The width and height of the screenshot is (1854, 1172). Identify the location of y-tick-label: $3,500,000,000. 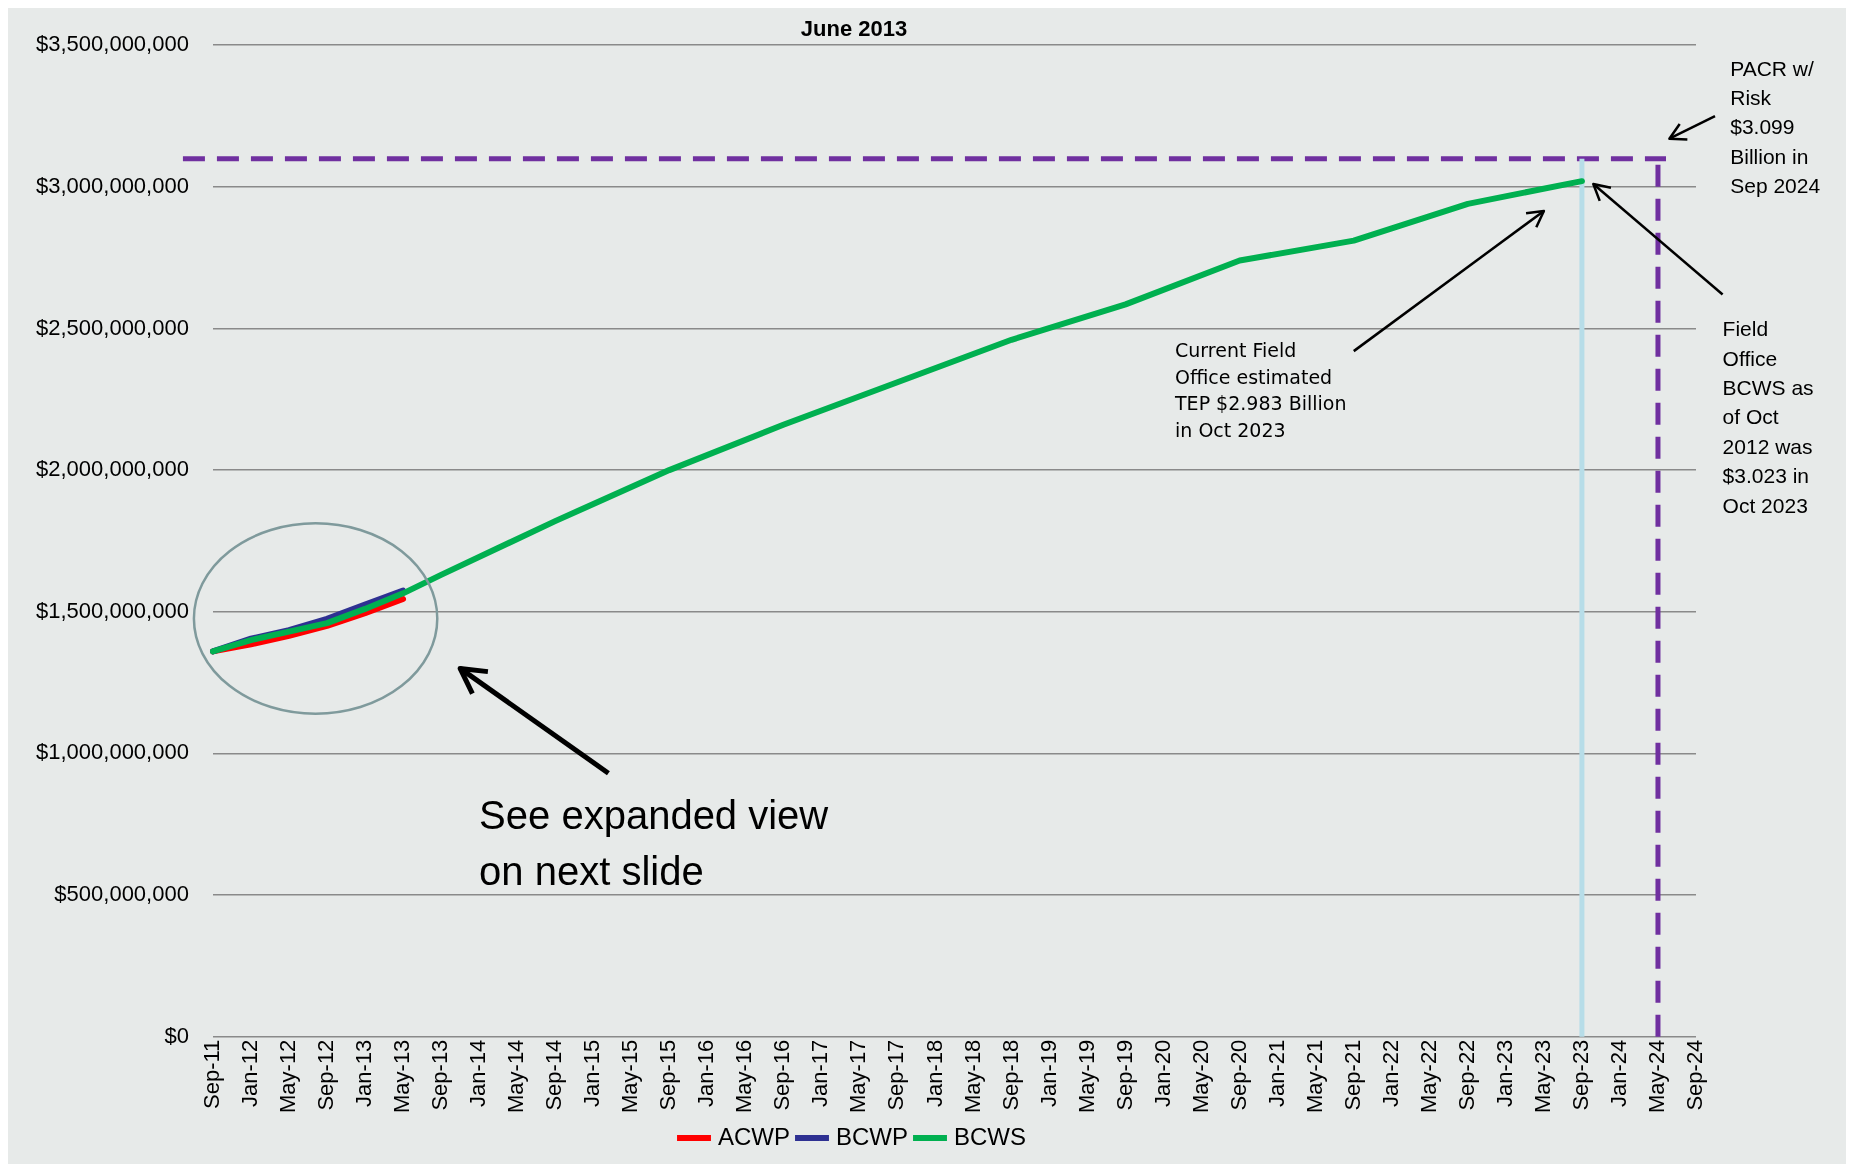
(112, 44).